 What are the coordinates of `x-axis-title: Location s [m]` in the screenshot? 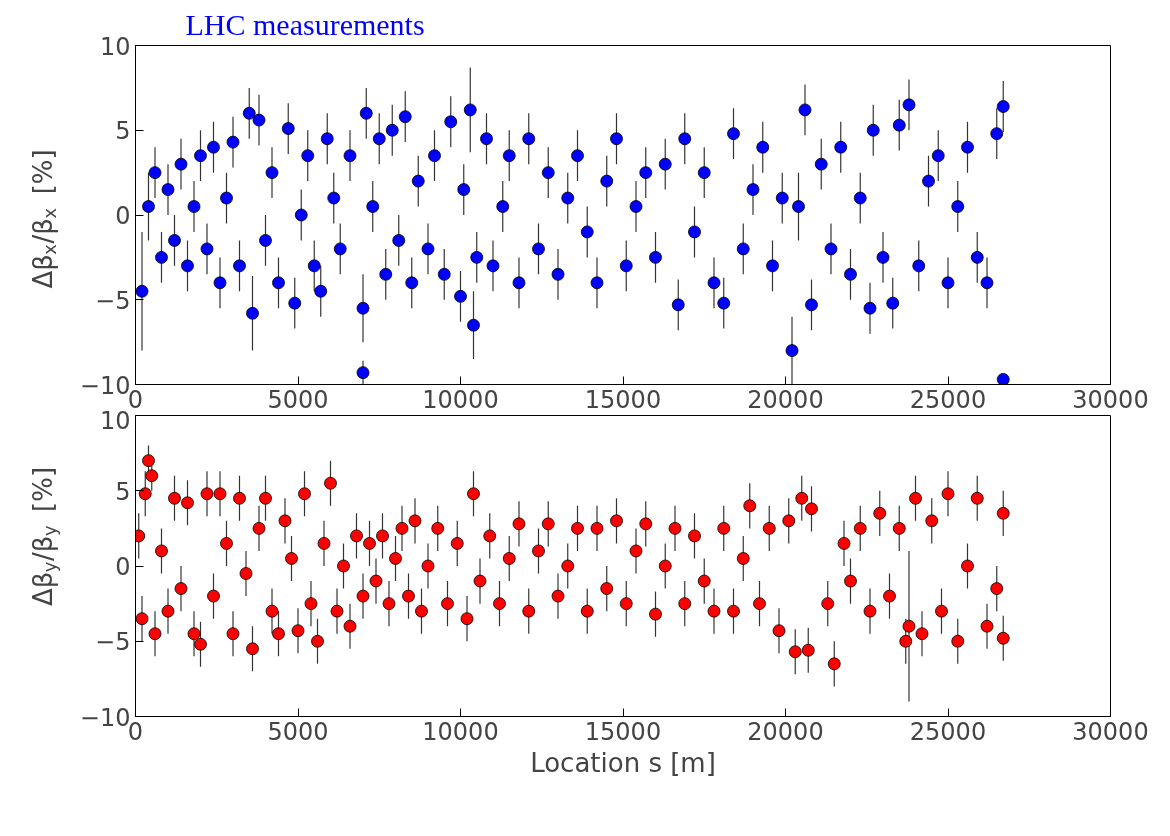 It's located at (623, 762).